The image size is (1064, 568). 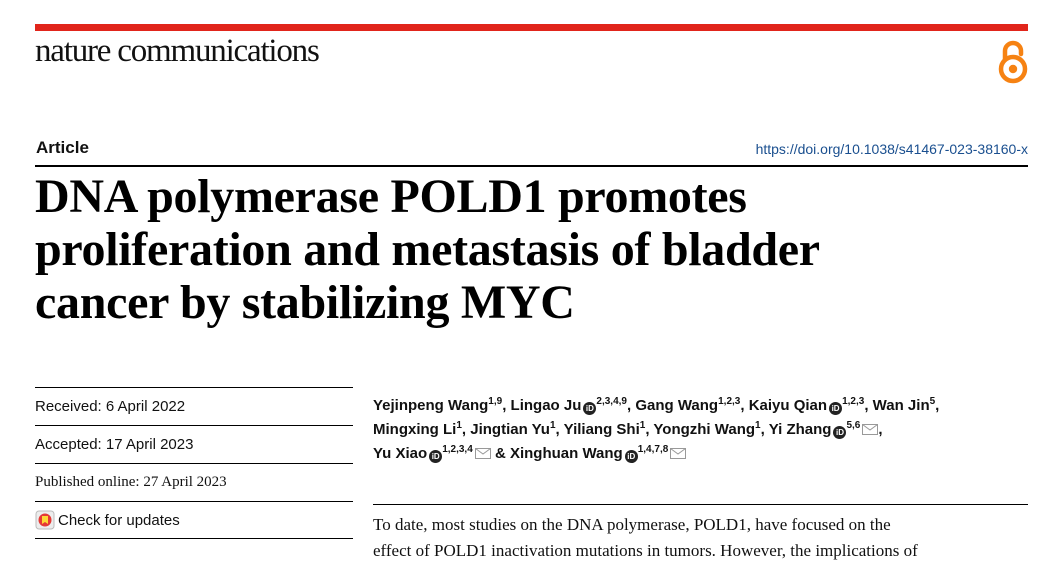 What do you see at coordinates (901, 405) in the screenshot?
I see `author-name: Wan Jin` at bounding box center [901, 405].